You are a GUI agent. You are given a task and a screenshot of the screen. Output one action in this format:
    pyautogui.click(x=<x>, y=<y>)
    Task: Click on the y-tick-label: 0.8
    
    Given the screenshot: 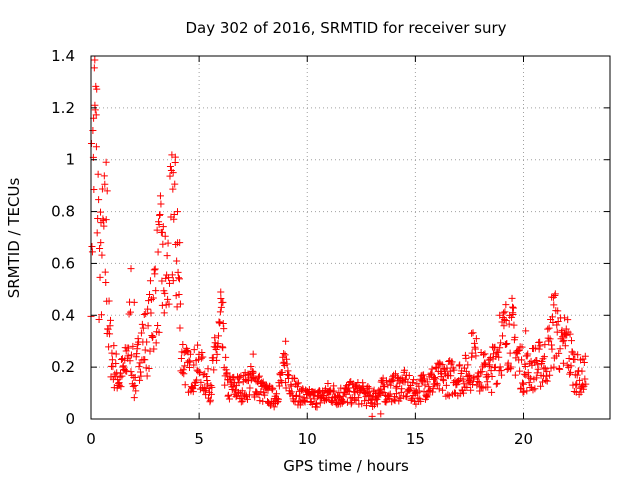 What is the action you would take?
    pyautogui.click(x=63, y=212)
    